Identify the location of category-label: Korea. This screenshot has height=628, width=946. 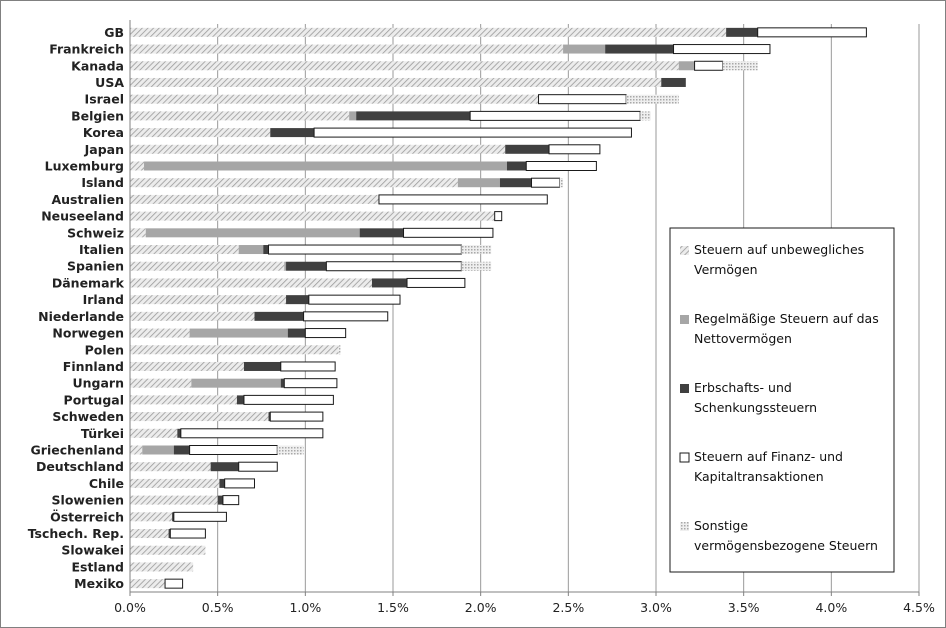
(103, 132).